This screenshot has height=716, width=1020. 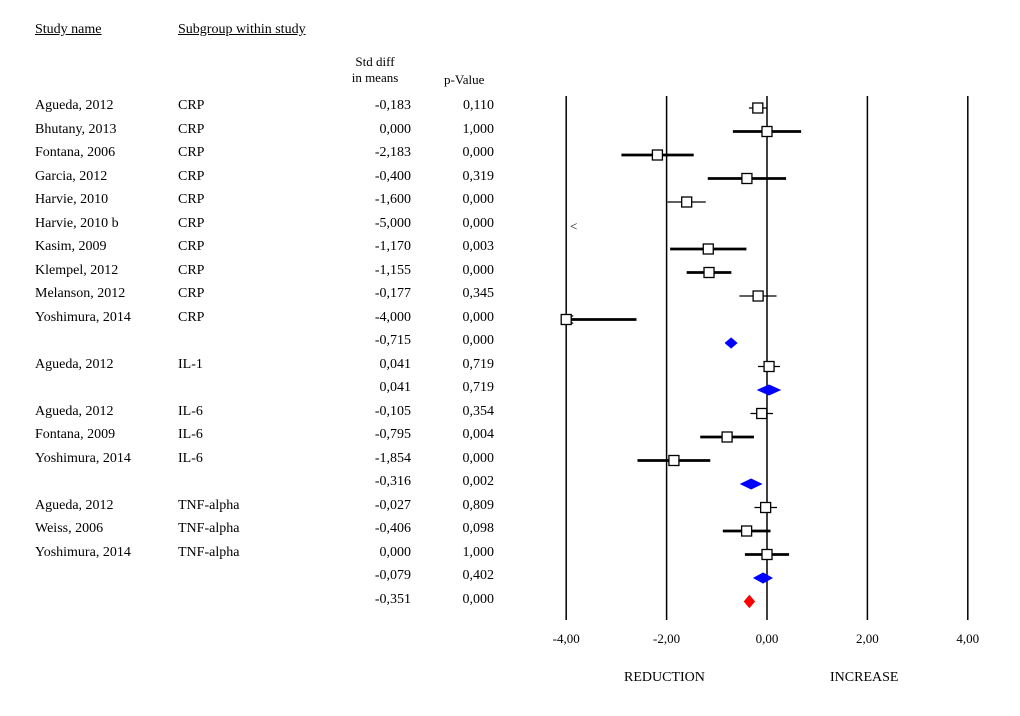 I want to click on table-row: -0,351 0,000, so click(x=260, y=602).